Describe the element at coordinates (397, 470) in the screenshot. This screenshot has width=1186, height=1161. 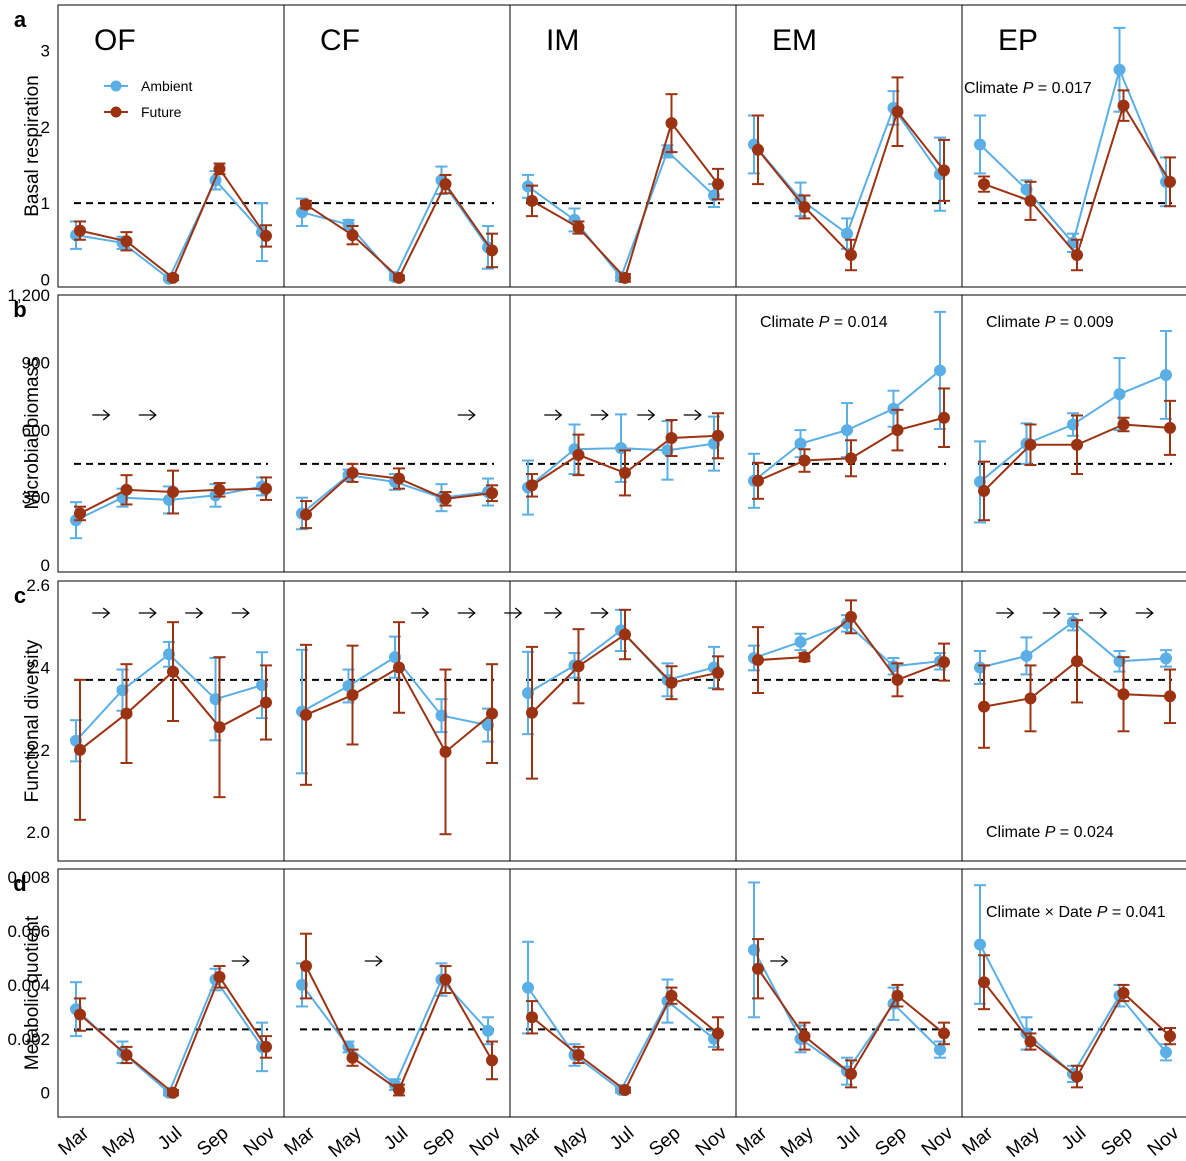
I see `panel-b-cf` at that location.